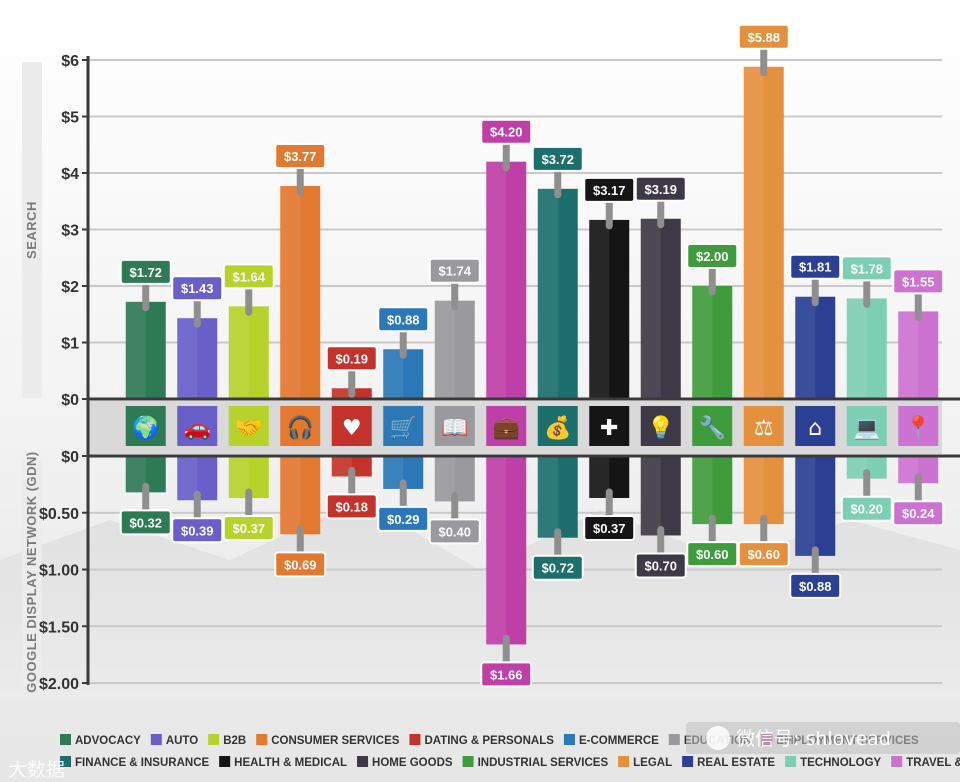  I want to click on legend-swatch-b2b, so click(214, 739).